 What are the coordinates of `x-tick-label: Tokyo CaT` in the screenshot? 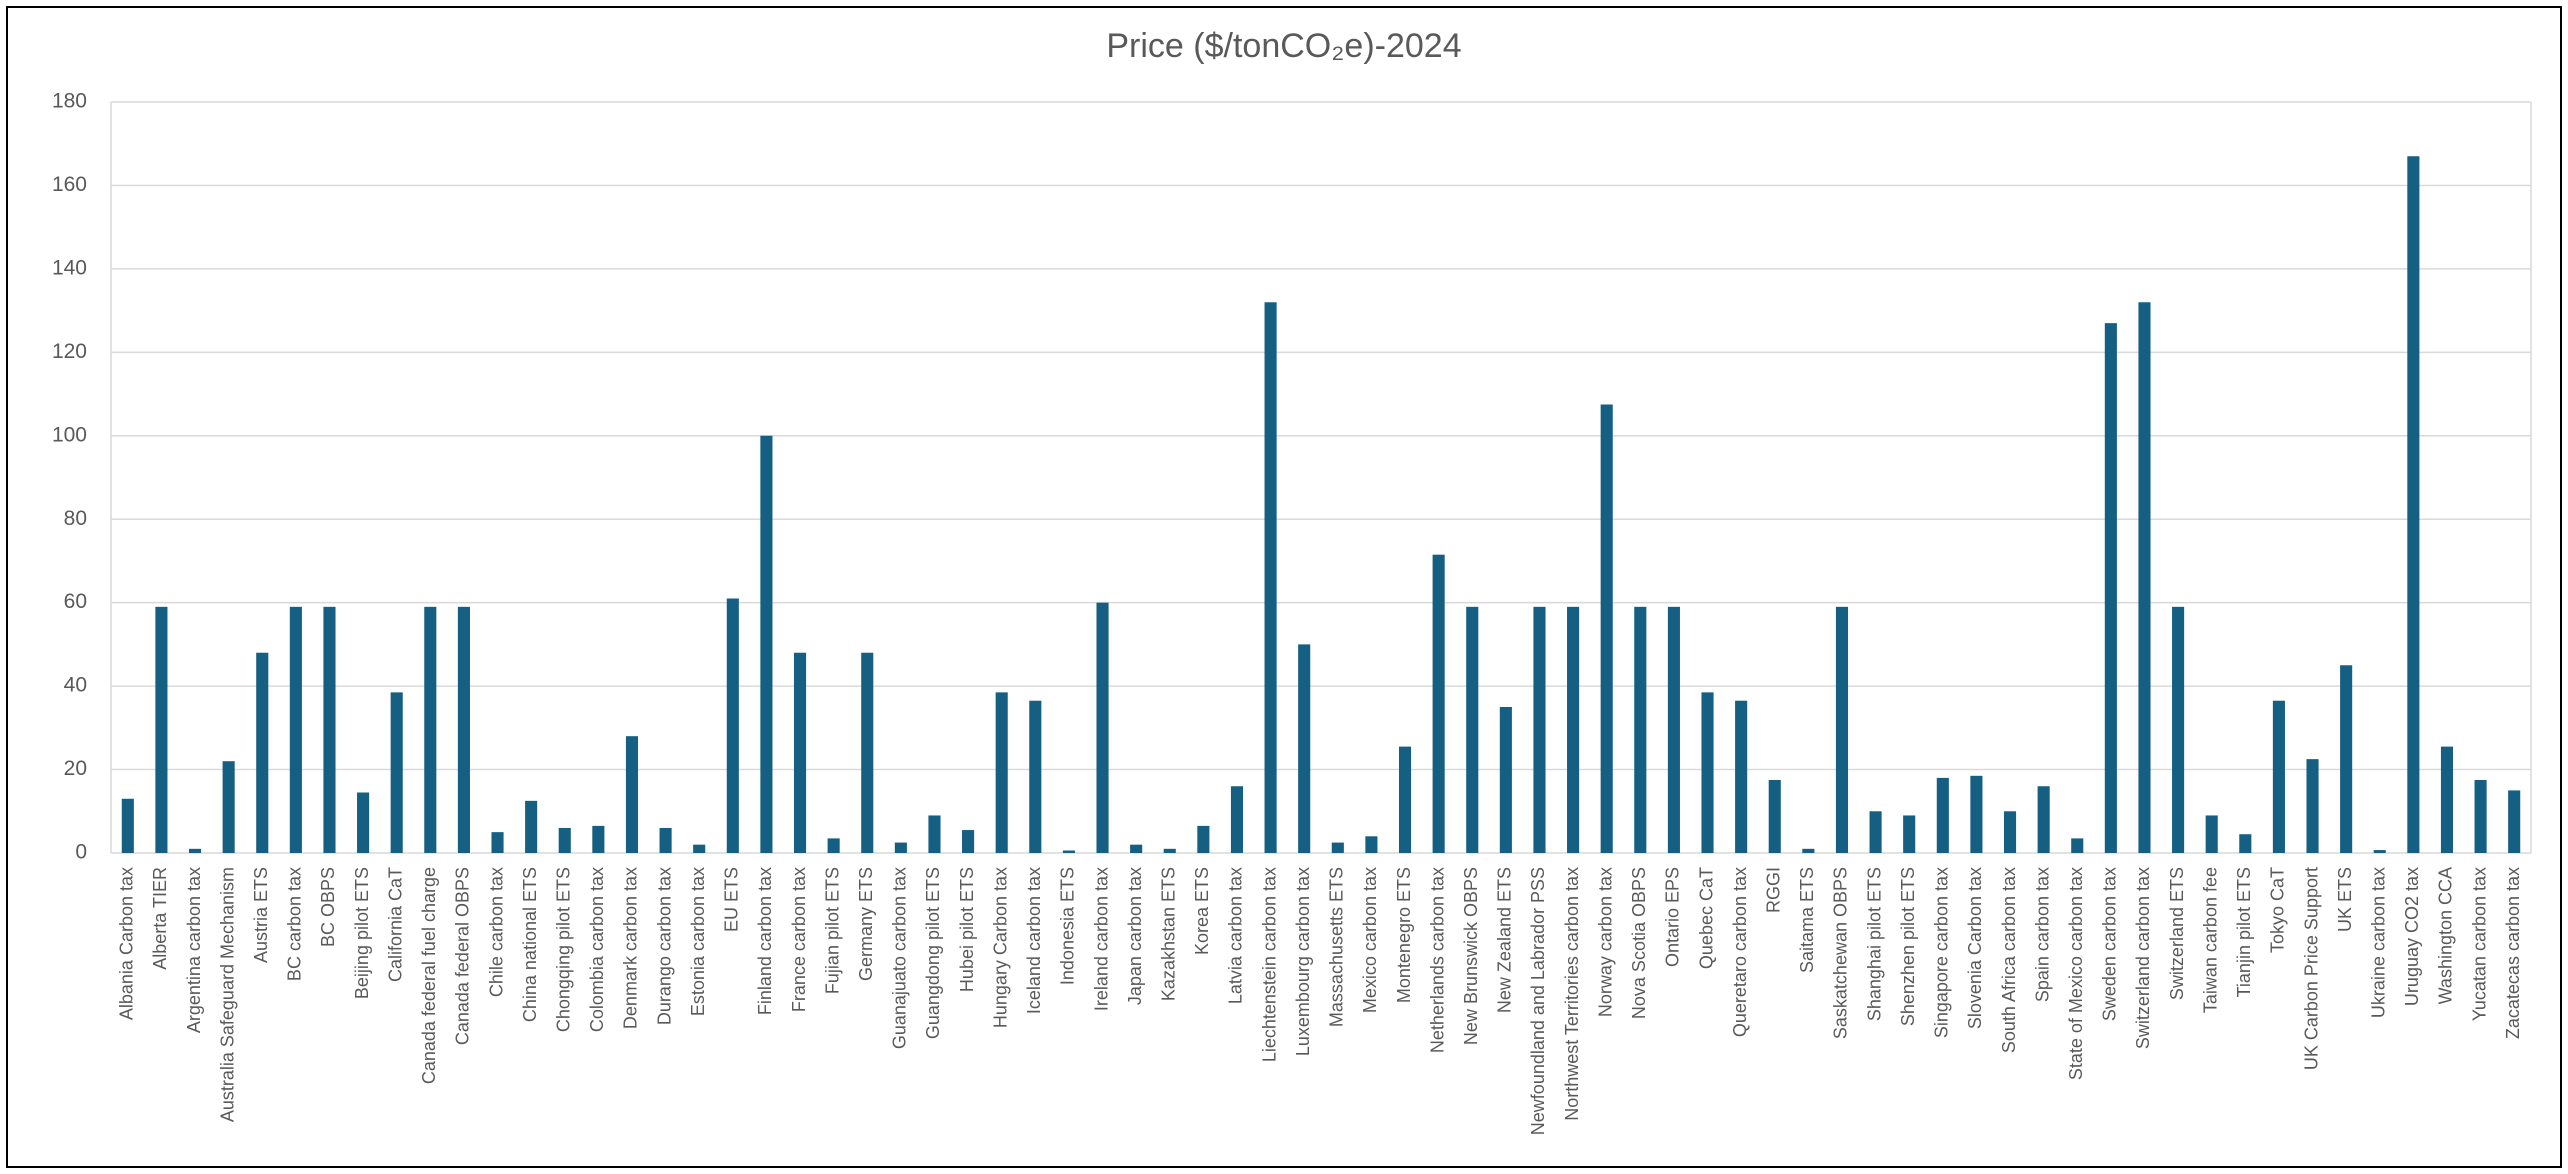 It's located at (2278, 910).